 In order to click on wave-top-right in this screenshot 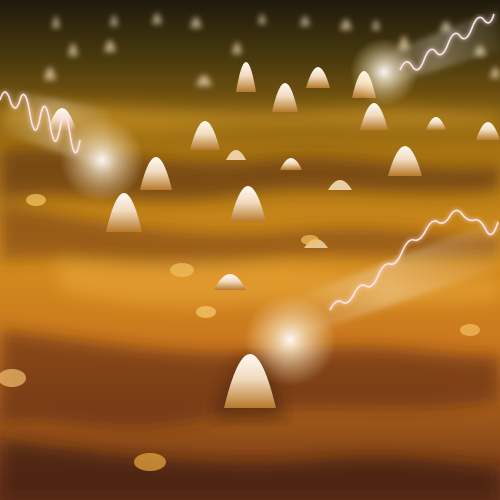, I will do `click(447, 42)`.